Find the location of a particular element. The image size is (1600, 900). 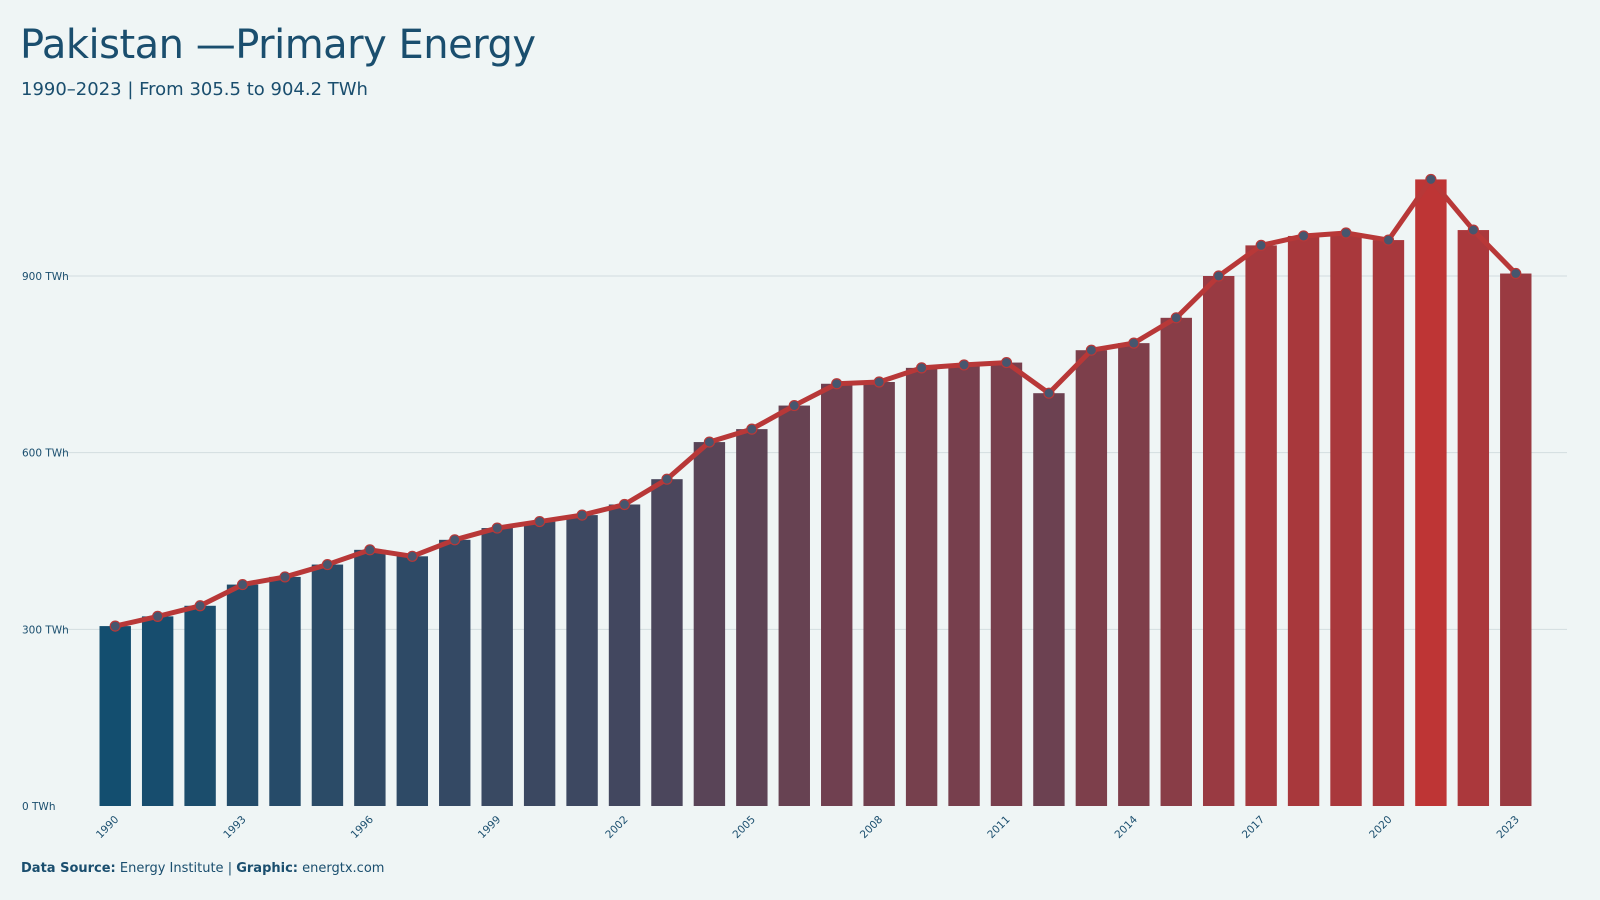

bar-2000 is located at coordinates (539, 663).